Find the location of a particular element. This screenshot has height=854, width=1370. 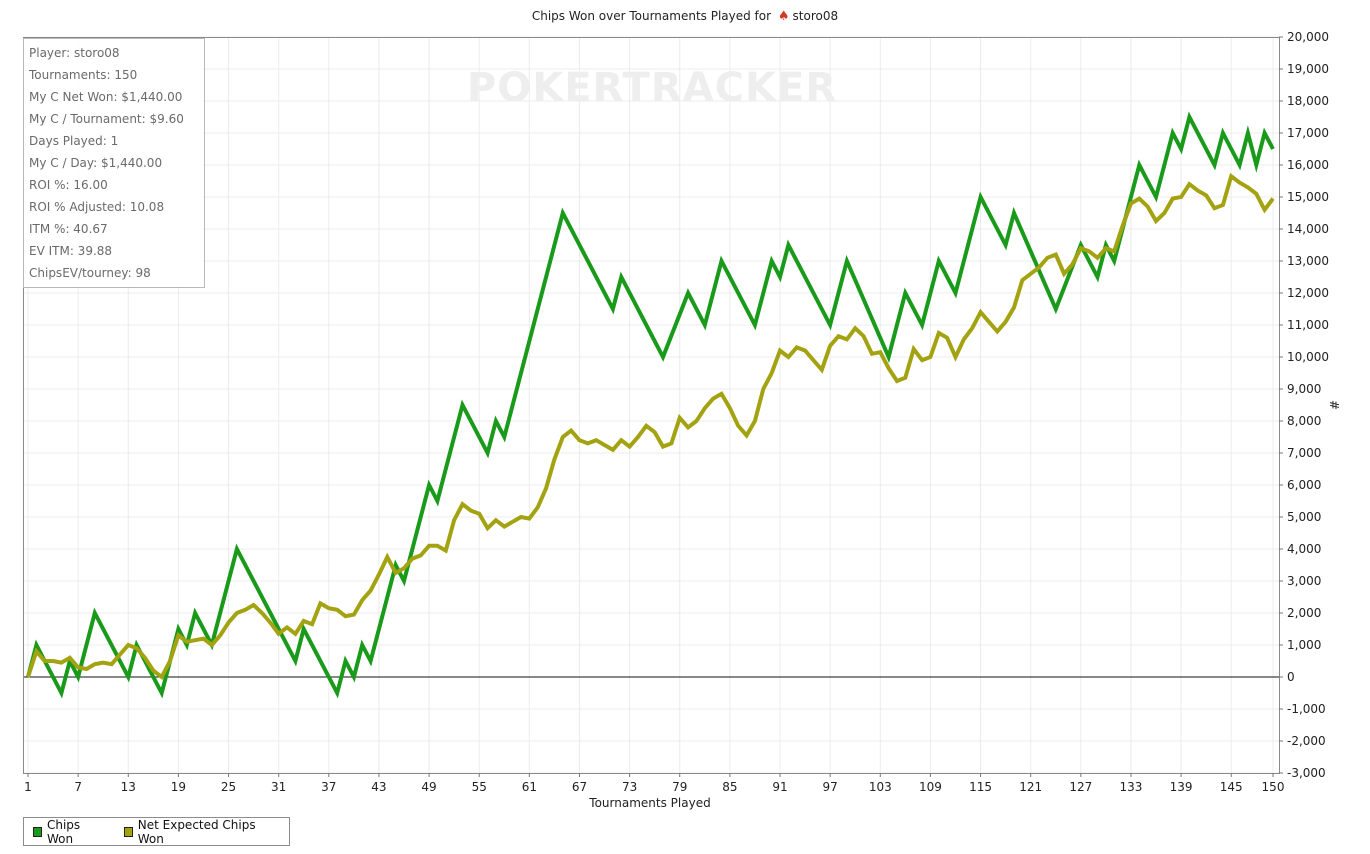

legend-item-chips-won: Chips Won is located at coordinates (67, 832).